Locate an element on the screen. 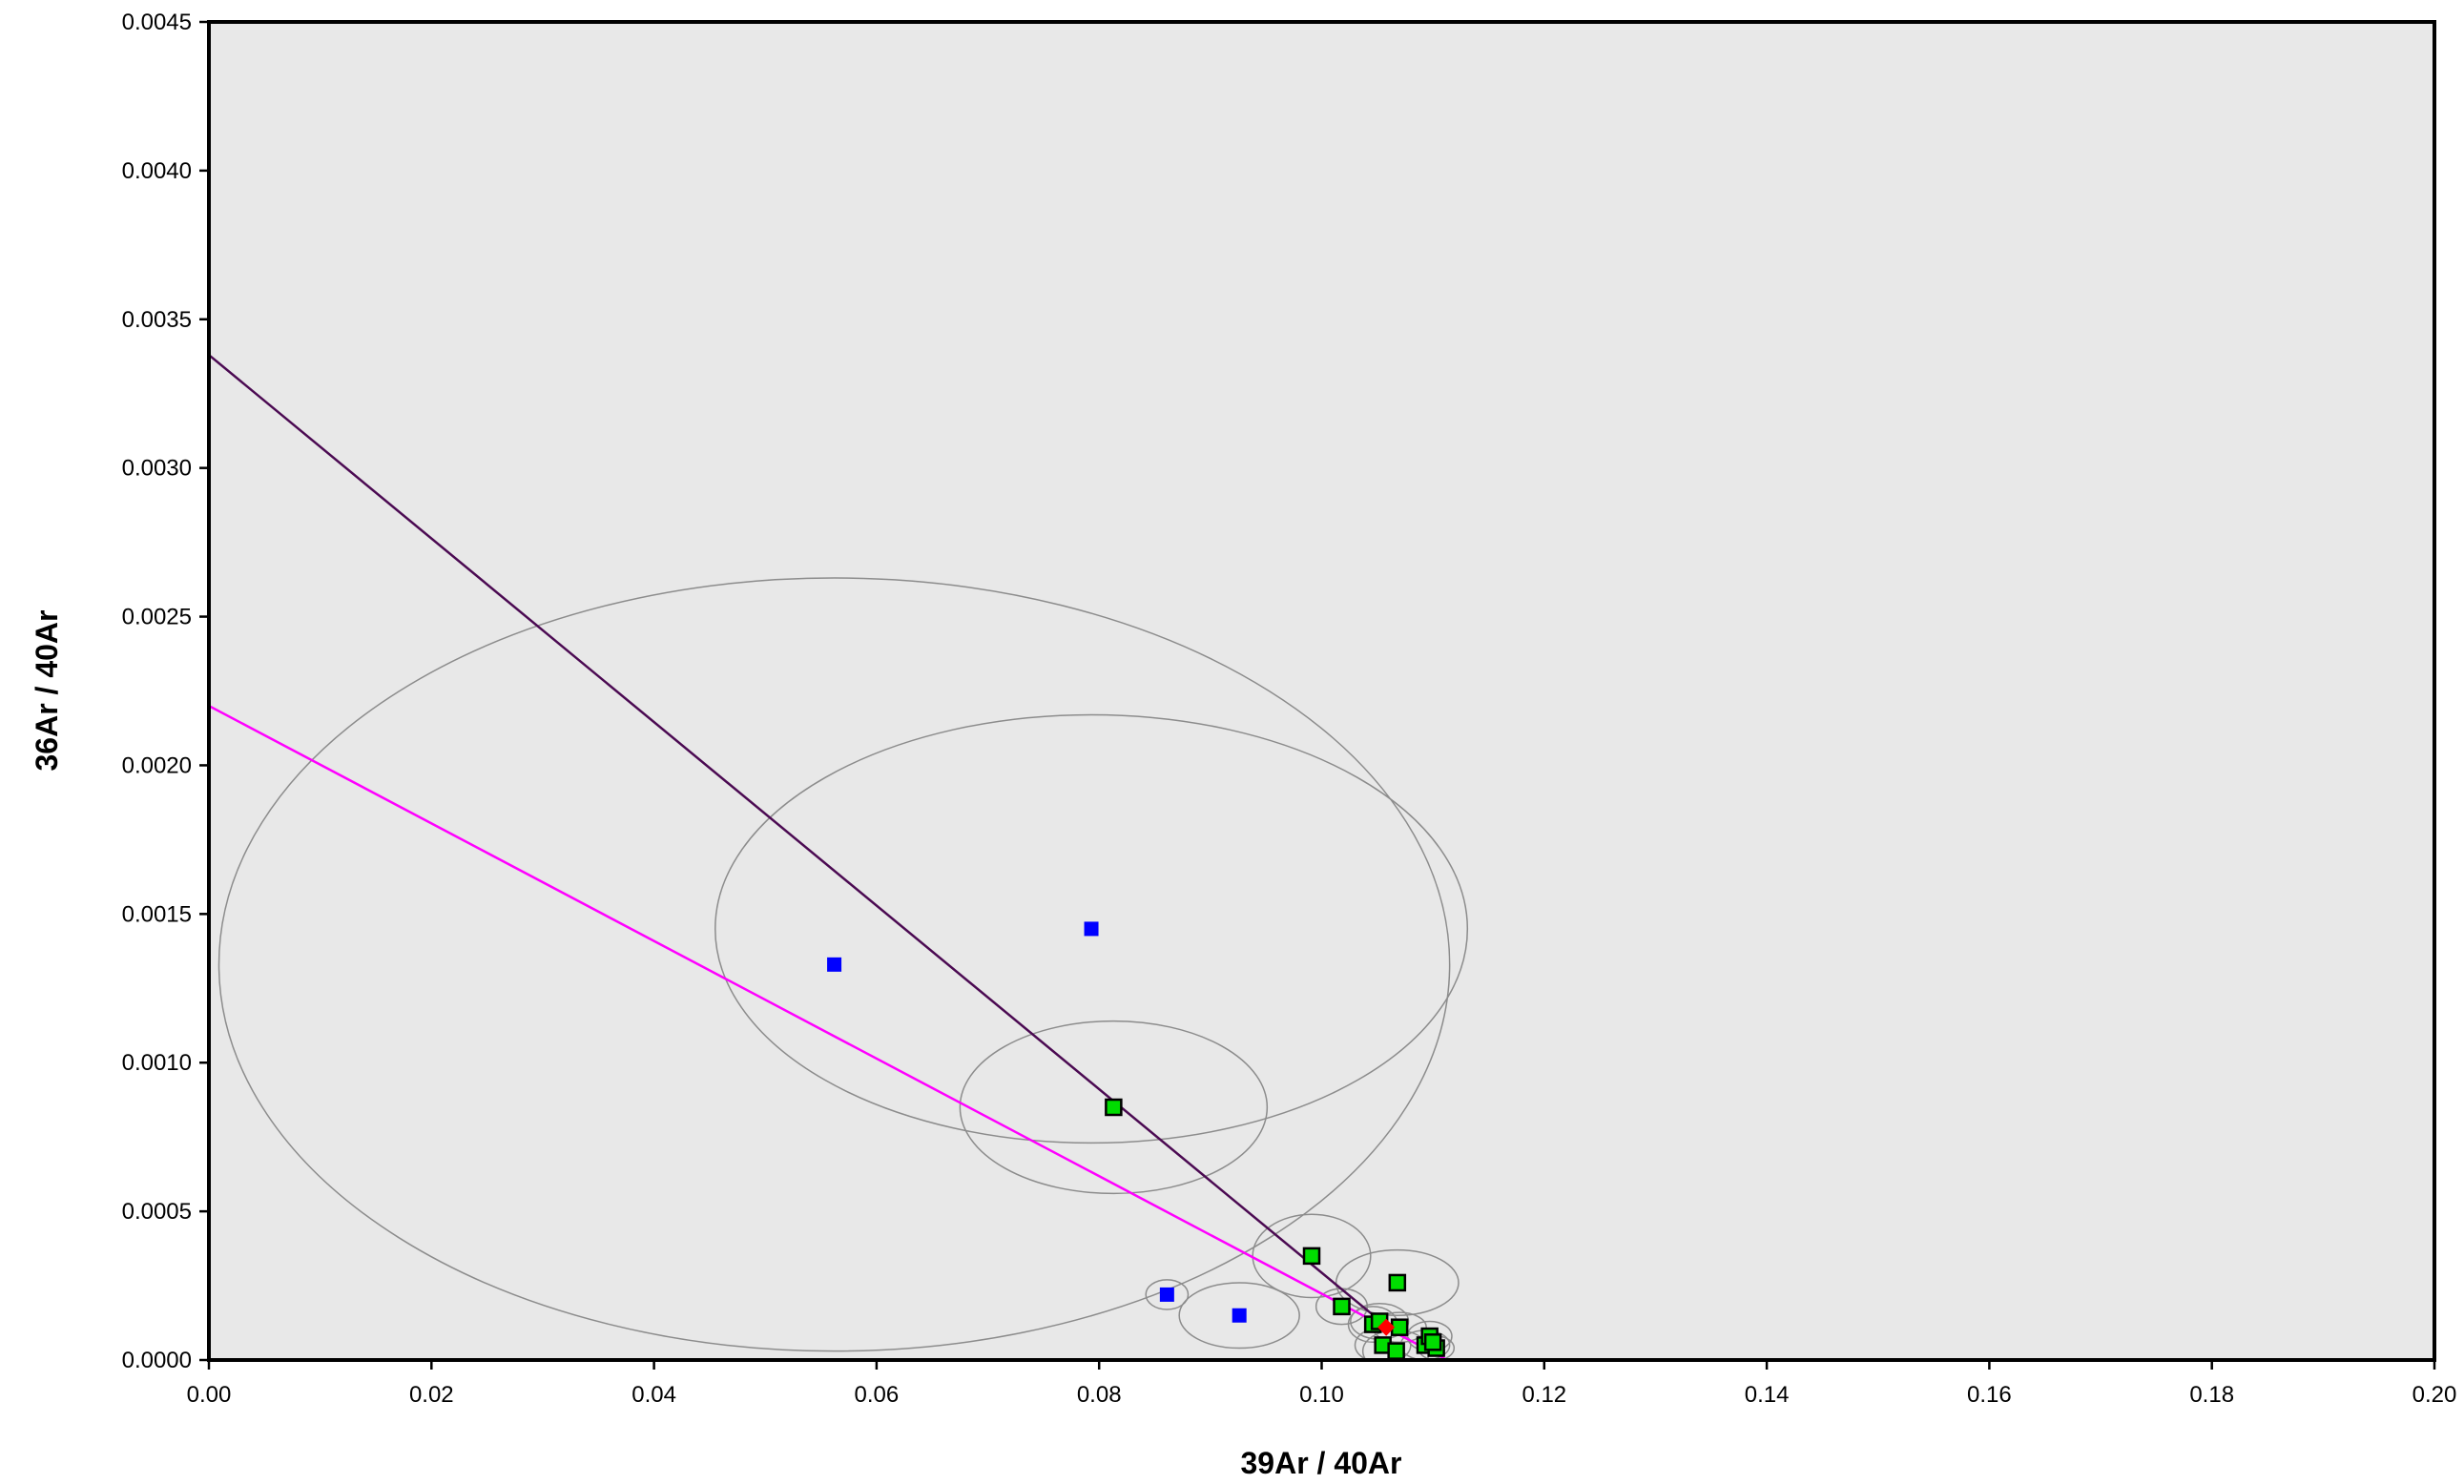 The image size is (2464, 1484). y-tick-label: 0.0000 is located at coordinates (157, 1360).